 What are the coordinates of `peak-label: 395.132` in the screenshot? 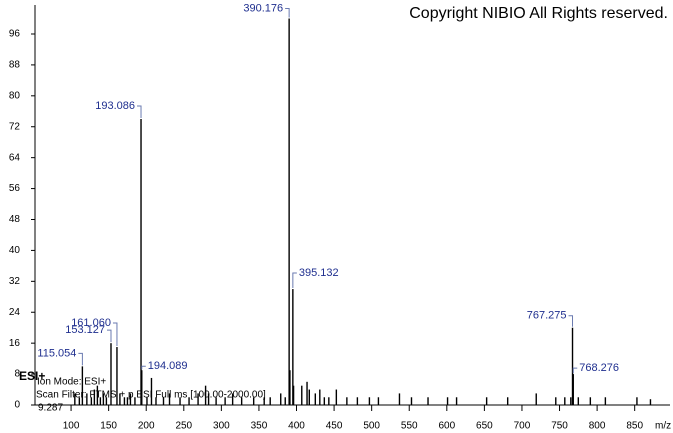 It's located at (319, 273).